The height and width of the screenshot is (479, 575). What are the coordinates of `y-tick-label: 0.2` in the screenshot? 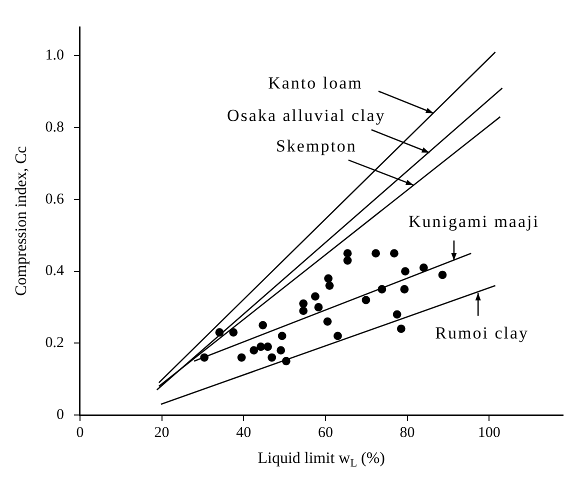 It's located at (54, 343).